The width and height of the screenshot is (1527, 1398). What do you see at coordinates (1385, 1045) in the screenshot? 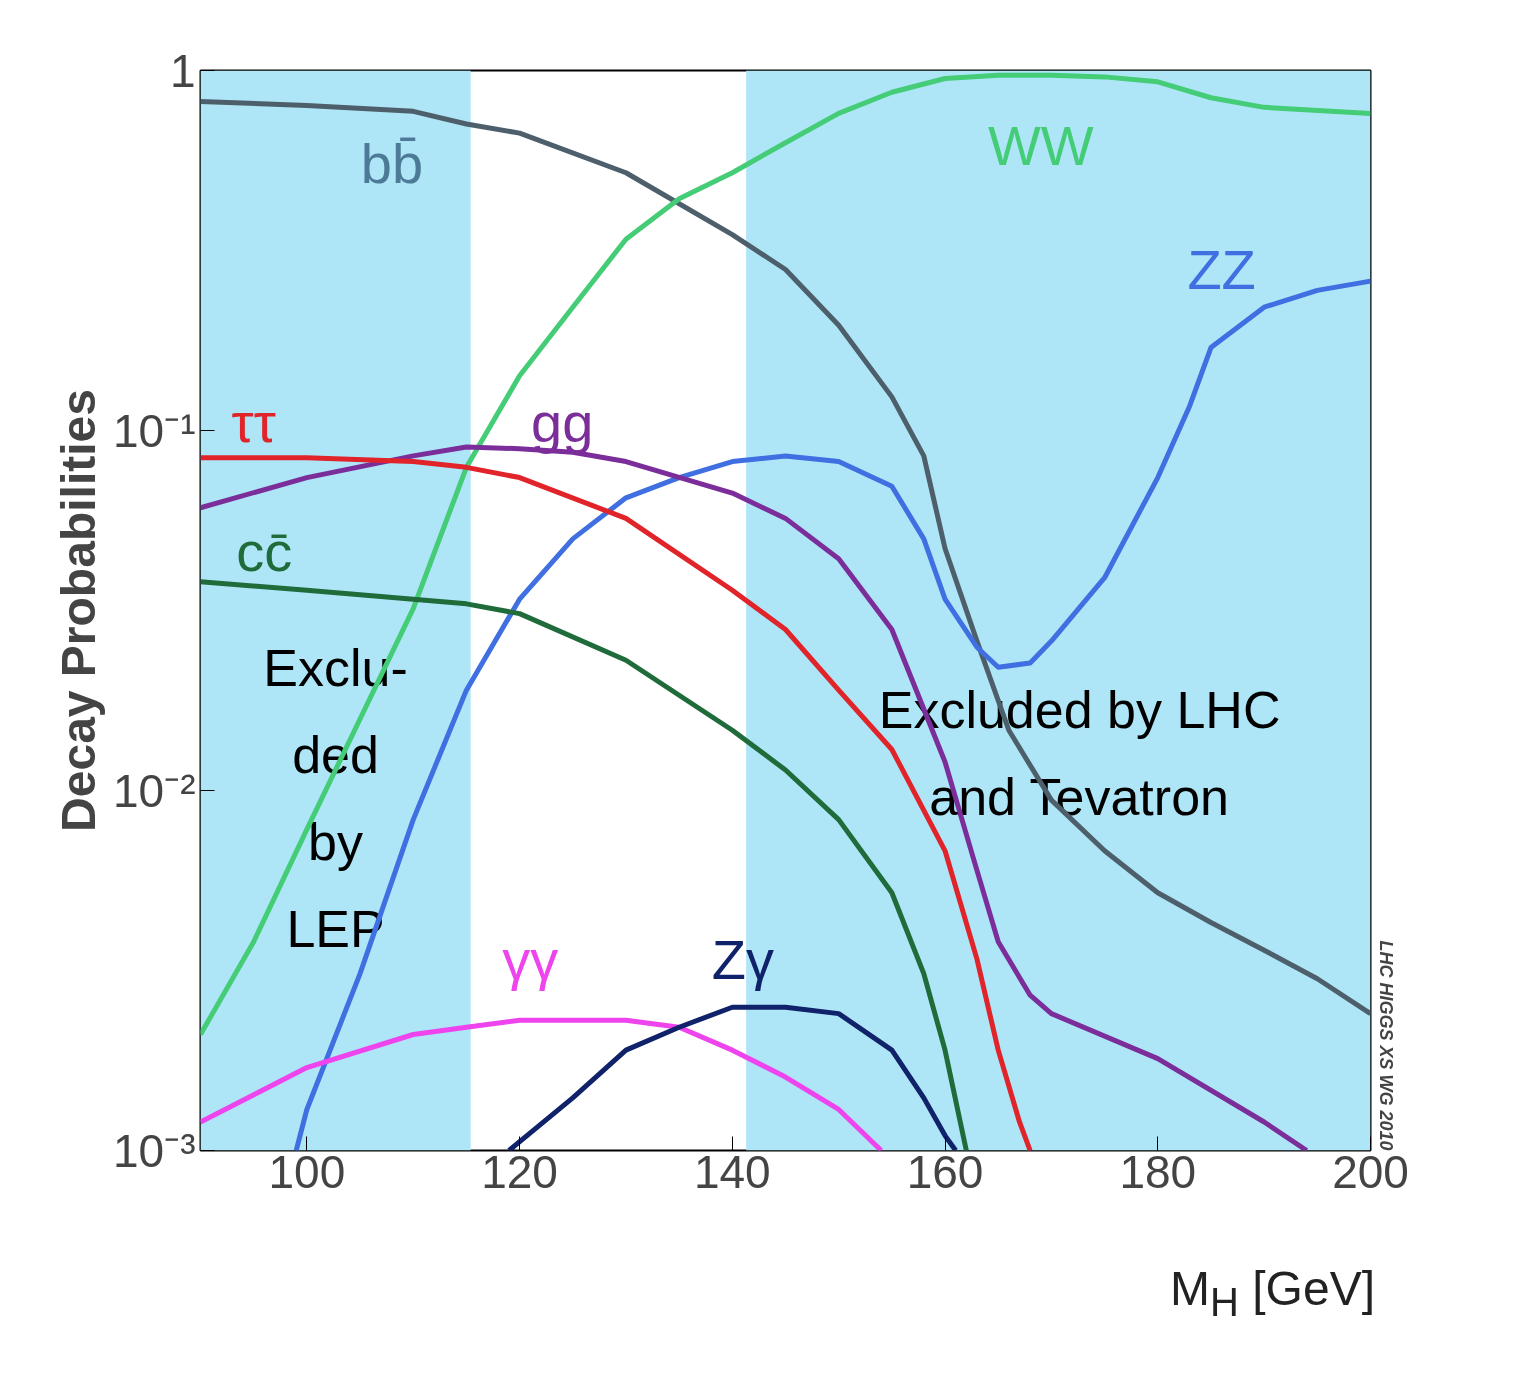
I see `text: LHC HIGGS XS WG 2010` at bounding box center [1385, 1045].